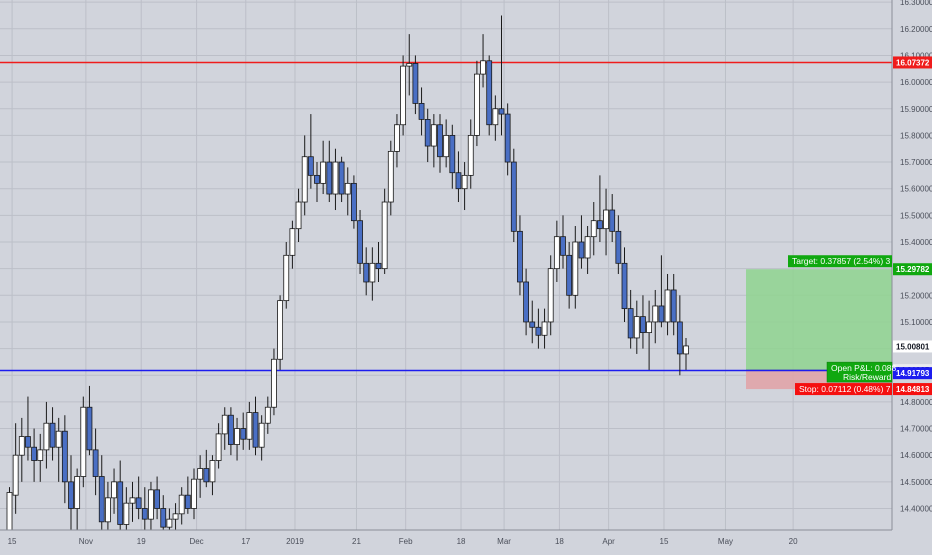 This screenshot has width=932, height=555. Describe the element at coordinates (819, 320) in the screenshot. I see `target-zone` at that location.